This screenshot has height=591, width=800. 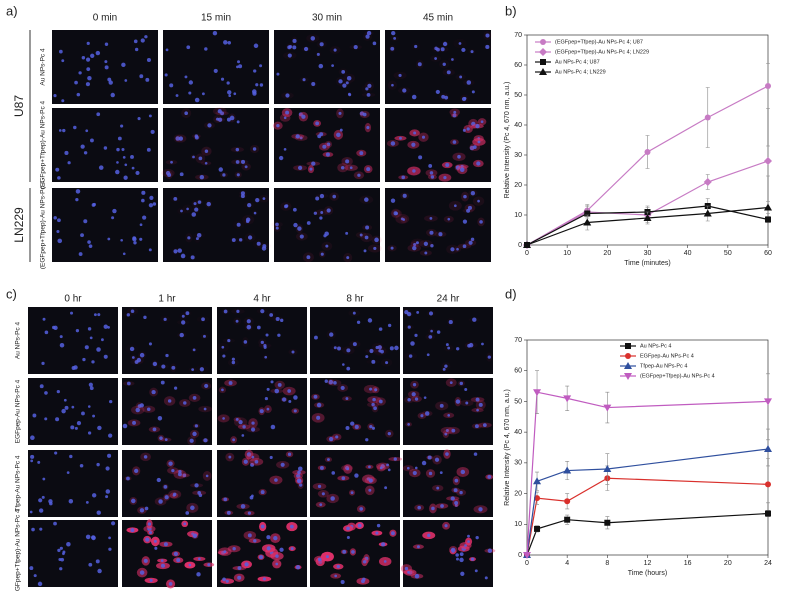 What do you see at coordinates (527, 563) in the screenshot?
I see `x-tick-label: 0` at bounding box center [527, 563].